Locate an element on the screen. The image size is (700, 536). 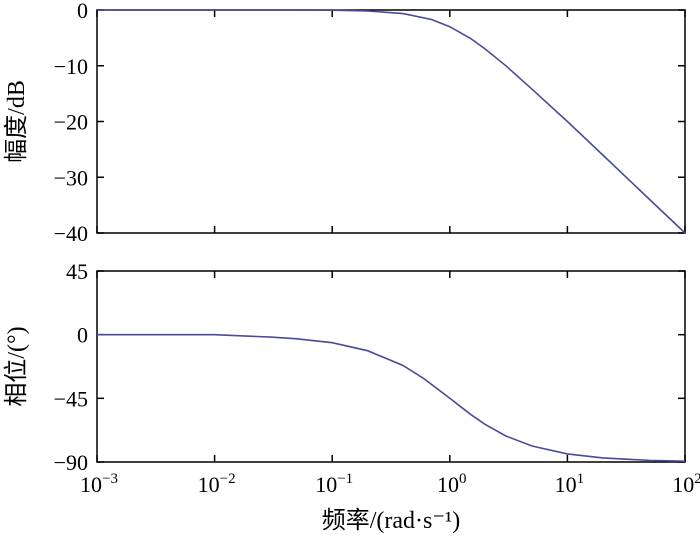
x-axis-label: 频率/(rad·s⁻¹) is located at coordinates (391, 520).